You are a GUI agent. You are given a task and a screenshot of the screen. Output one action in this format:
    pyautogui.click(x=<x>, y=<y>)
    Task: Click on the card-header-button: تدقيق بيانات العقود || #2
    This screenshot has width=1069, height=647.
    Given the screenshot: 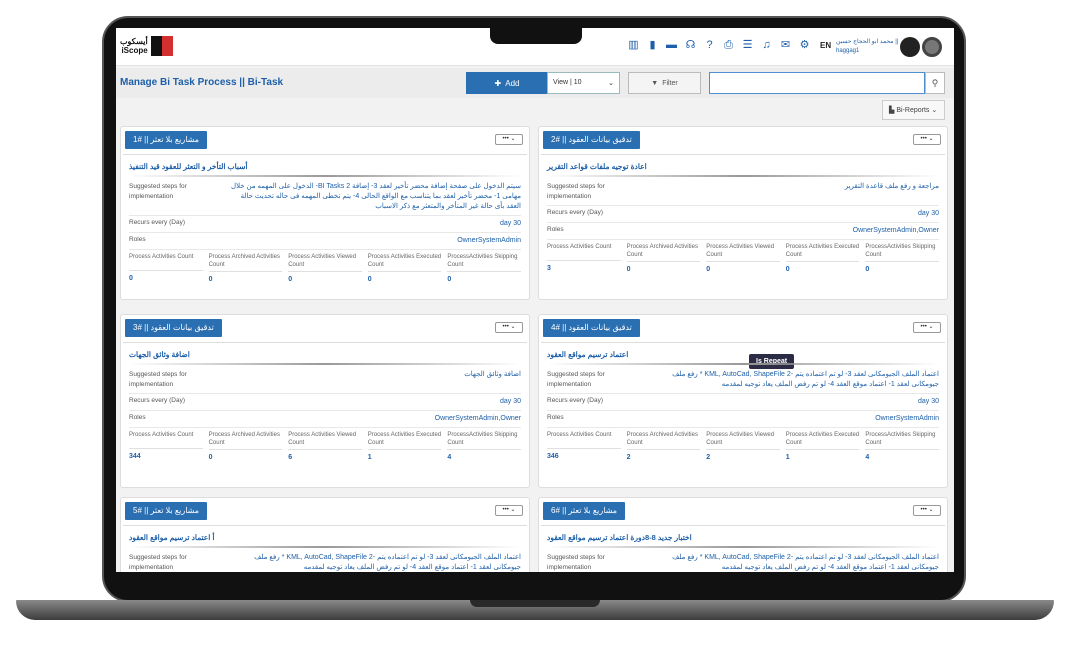 What is the action you would take?
    pyautogui.click(x=591, y=140)
    